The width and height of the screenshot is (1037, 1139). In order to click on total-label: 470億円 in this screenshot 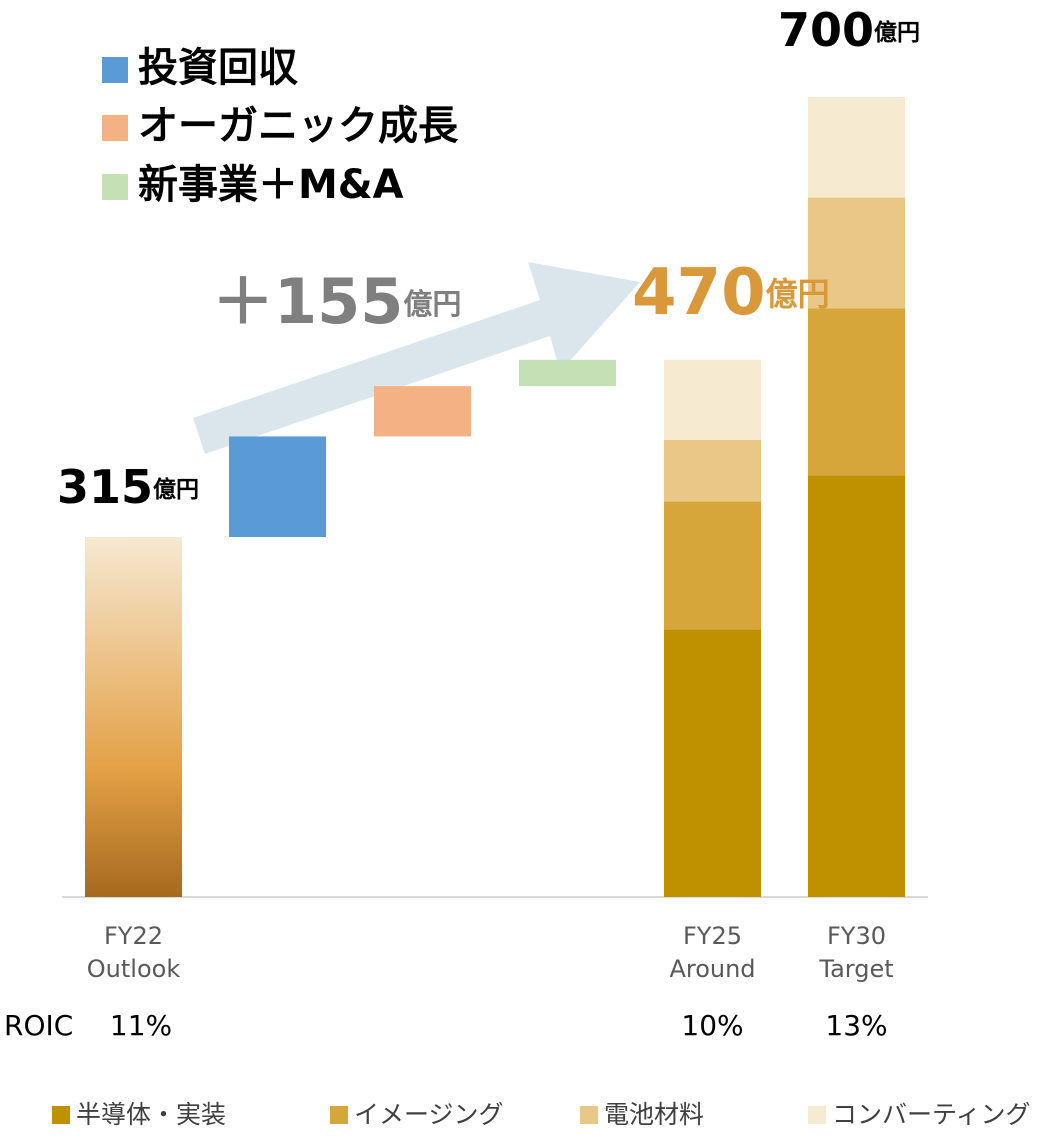, I will do `click(731, 293)`.